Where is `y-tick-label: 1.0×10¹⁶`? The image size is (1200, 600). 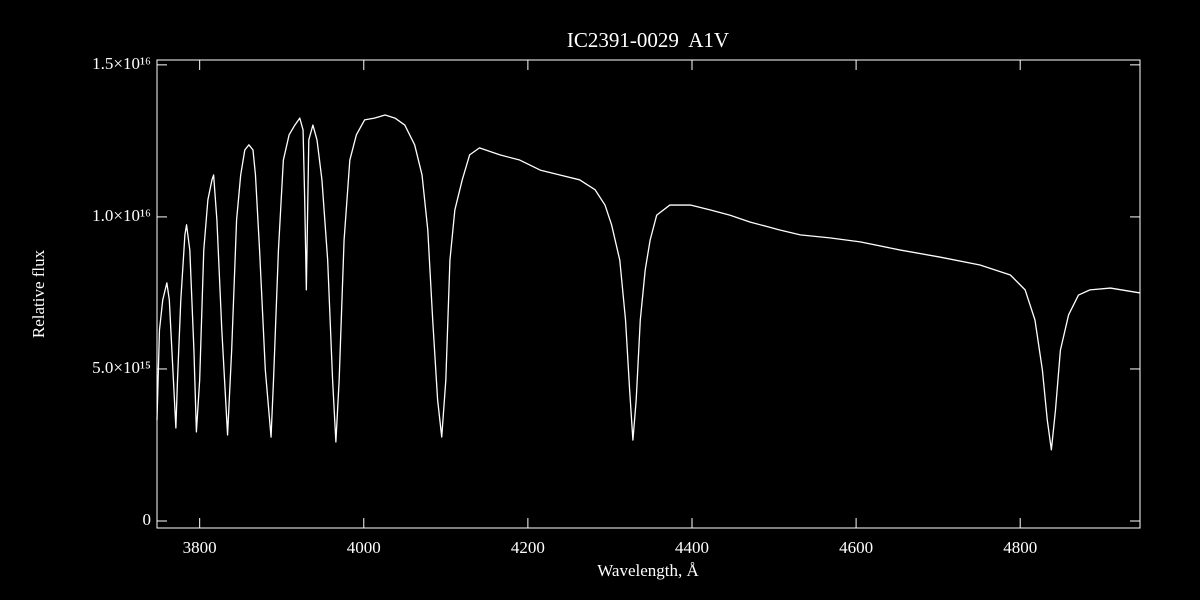
y-tick-label: 1.0×10¹⁶ is located at coordinates (121, 215).